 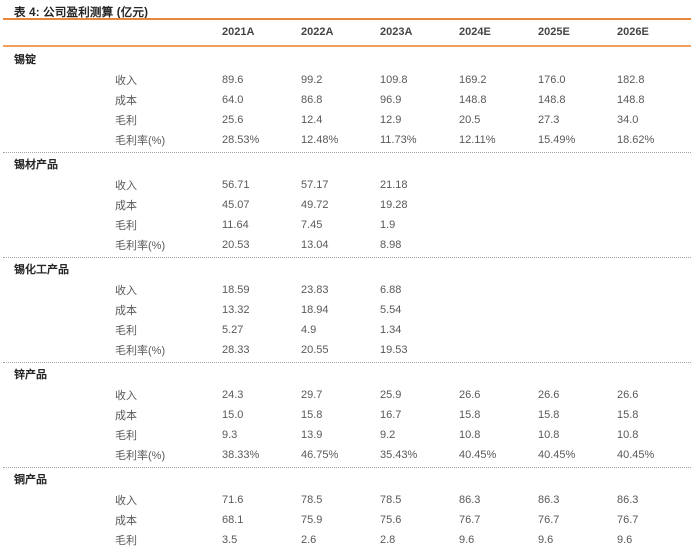 I want to click on cell-value: 5.54, so click(x=391, y=310).